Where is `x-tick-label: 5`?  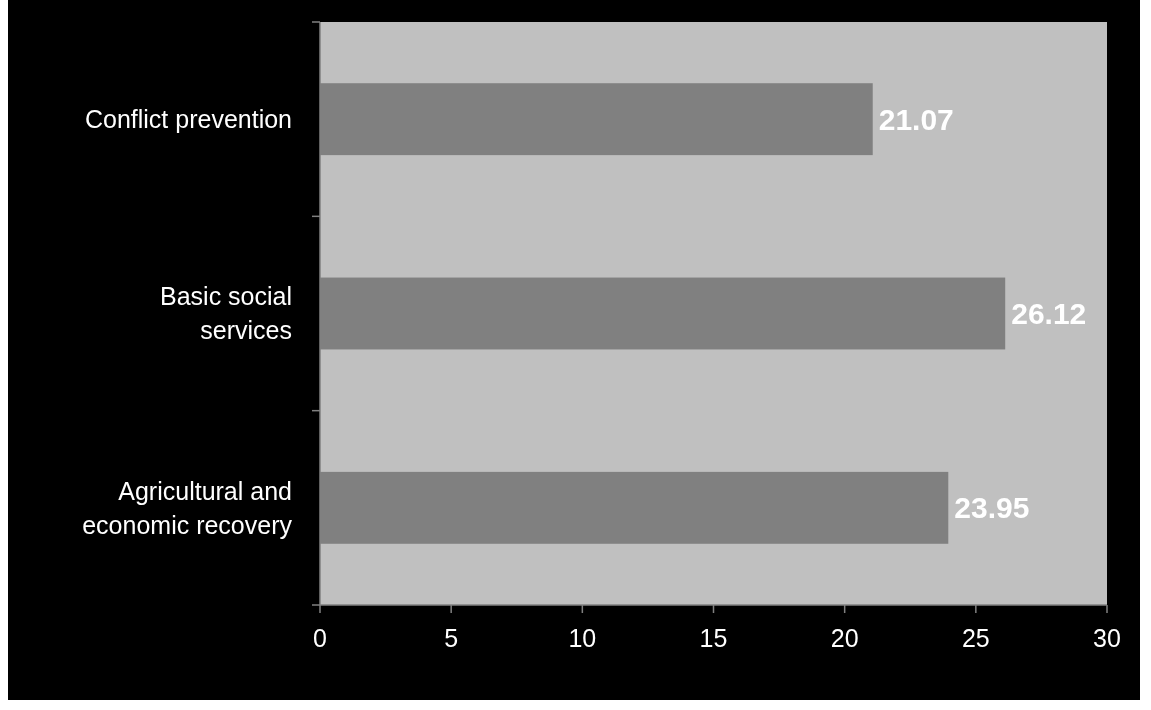 x-tick-label: 5 is located at coordinates (451, 638).